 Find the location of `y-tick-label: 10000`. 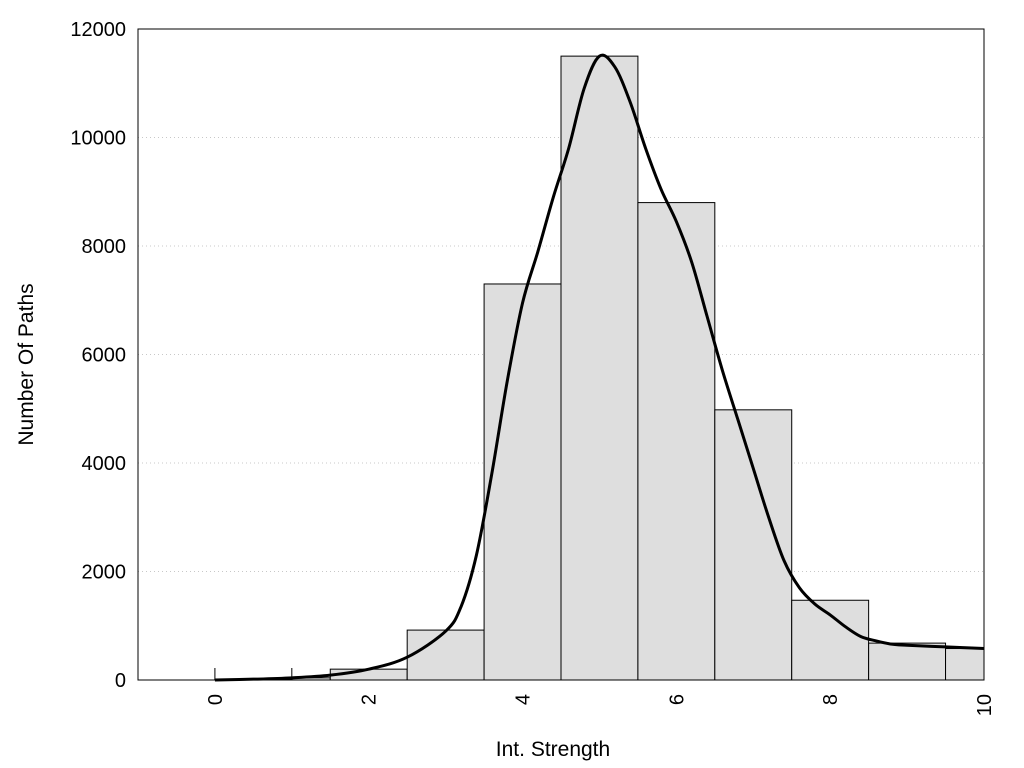

y-tick-label: 10000 is located at coordinates (98, 139).